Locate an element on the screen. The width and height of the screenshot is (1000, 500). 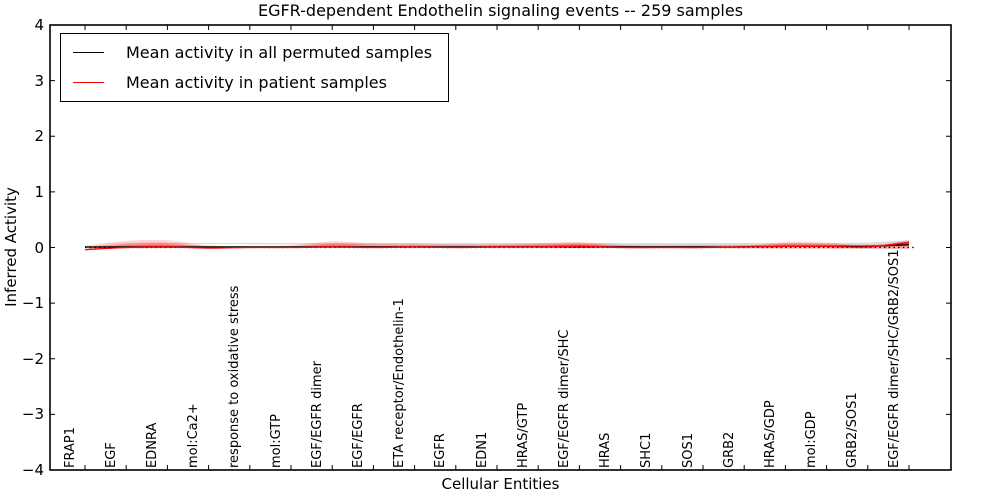
x-tick-label: HRAS/GTP is located at coordinates (523, 435).